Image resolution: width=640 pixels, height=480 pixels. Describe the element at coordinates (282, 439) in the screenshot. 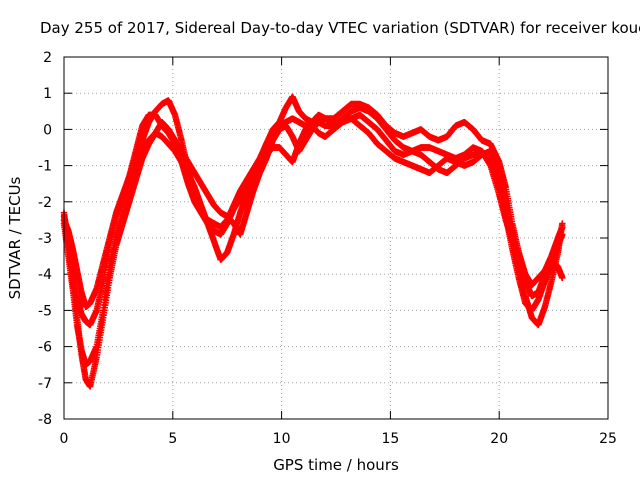

I see `x-tick-label: 10` at that location.